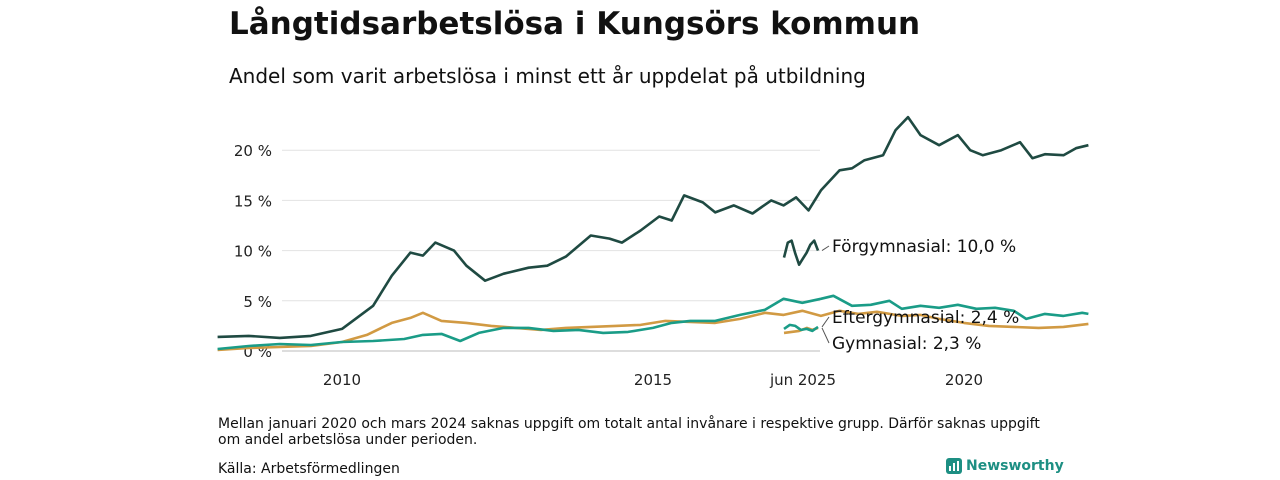  What do you see at coordinates (801, 328) in the screenshot?
I see `series-line-recent-eftergymnasial` at bounding box center [801, 328].